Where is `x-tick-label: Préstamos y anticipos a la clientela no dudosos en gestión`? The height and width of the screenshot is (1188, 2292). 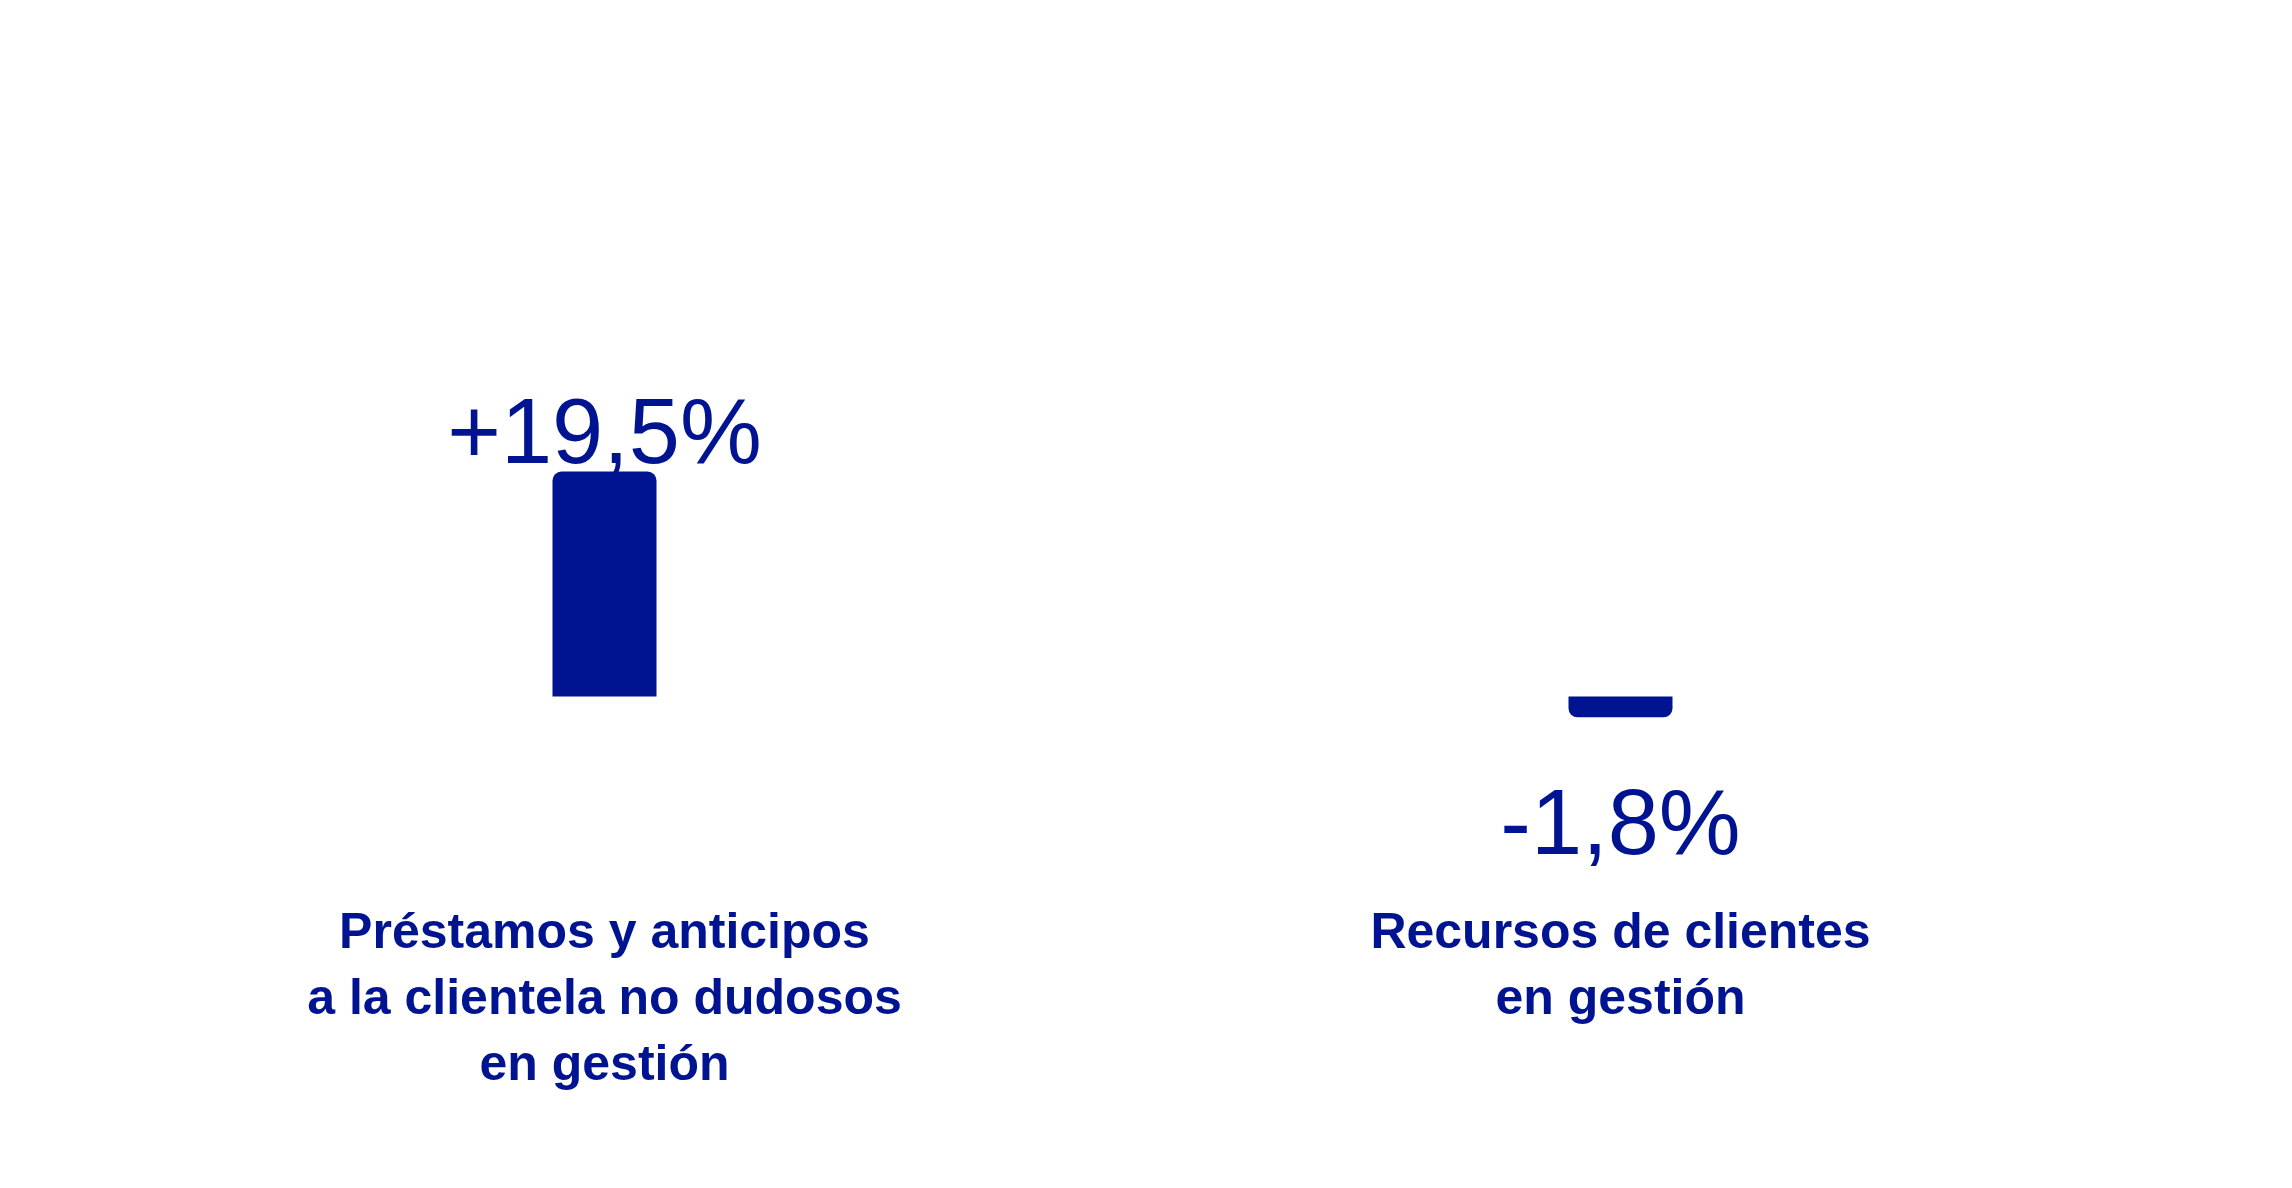
x-tick-label: Préstamos y anticipos a la clientela no dudosos en gestión is located at coordinates (604, 996).